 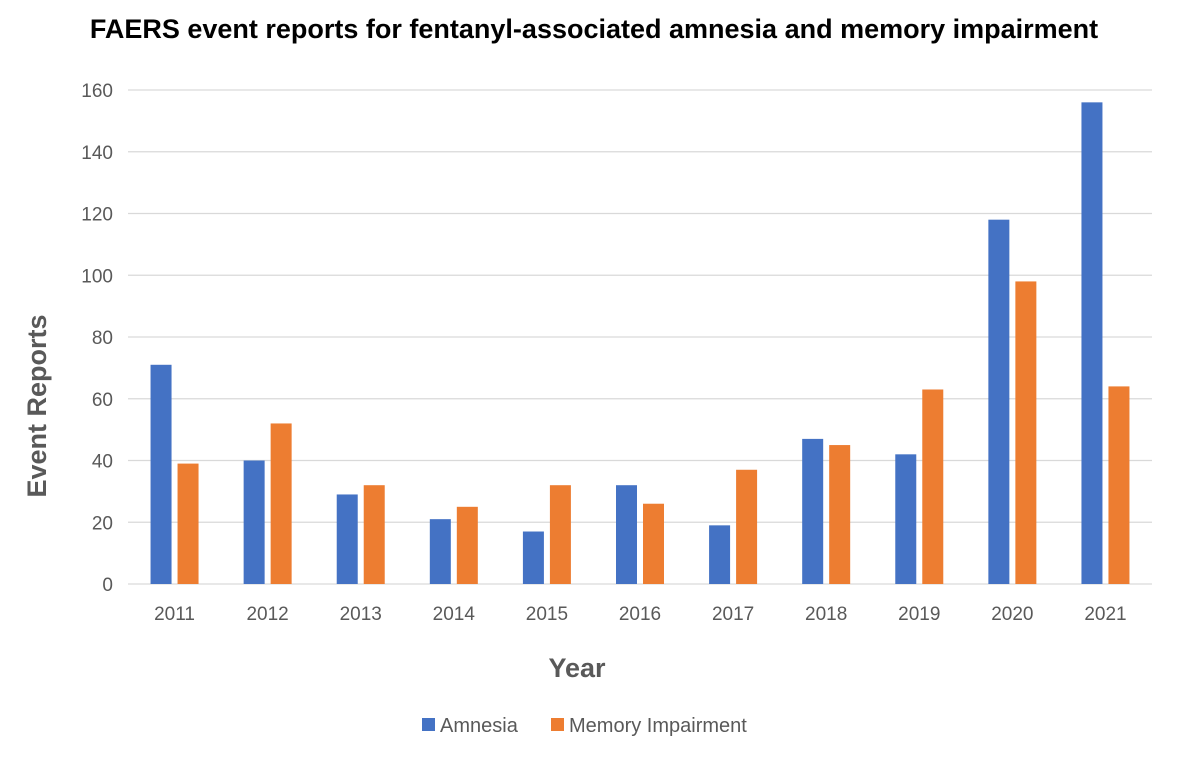 What do you see at coordinates (747, 526) in the screenshot?
I see `bar-memory-impairment-2017` at bounding box center [747, 526].